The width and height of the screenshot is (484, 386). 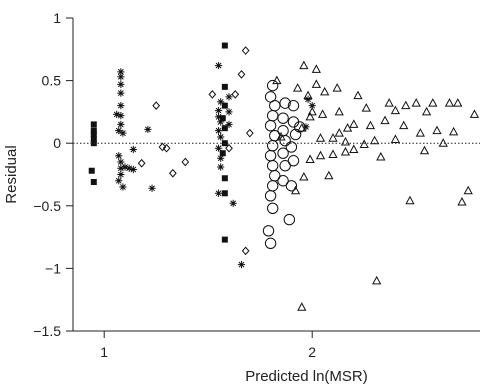 What do you see at coordinates (53, 174) in the screenshot?
I see `y-axis-ticks: −1.5 −1 −0.5 0 0.5 1` at bounding box center [53, 174].